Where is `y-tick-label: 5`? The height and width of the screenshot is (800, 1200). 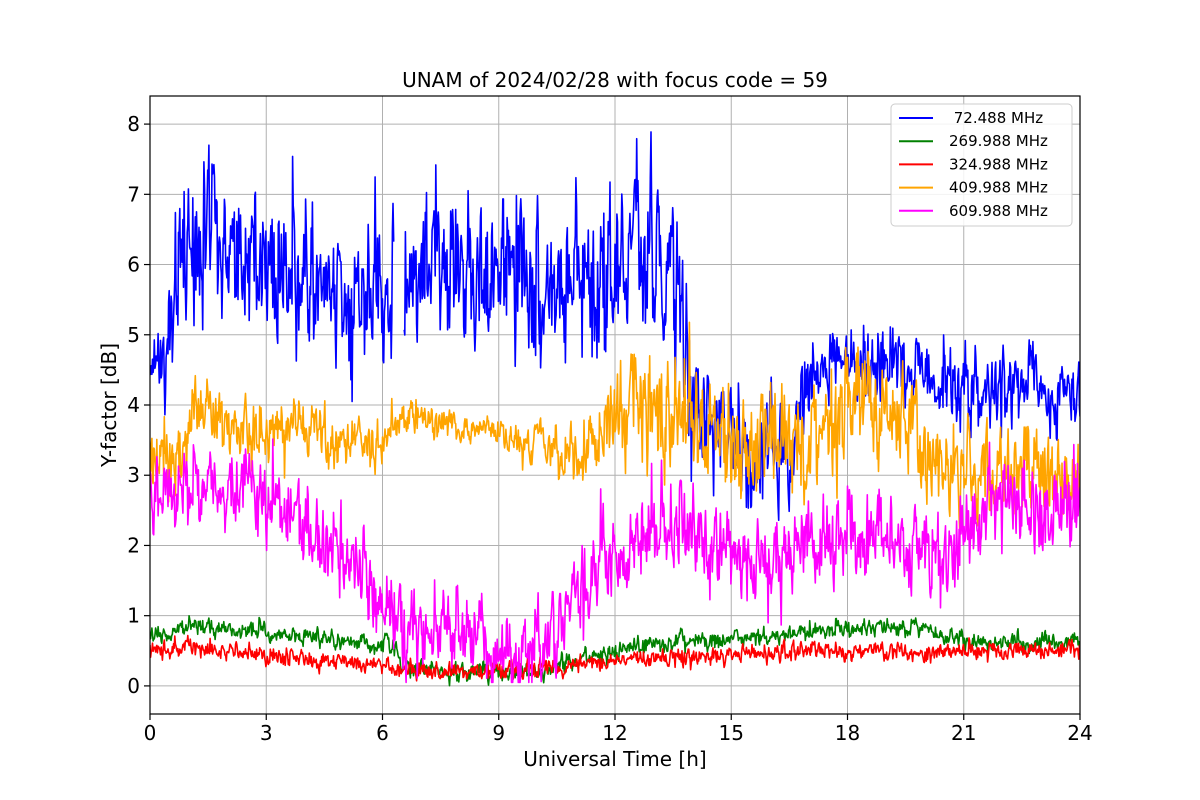 y-tick-label: 5 is located at coordinates (133, 335).